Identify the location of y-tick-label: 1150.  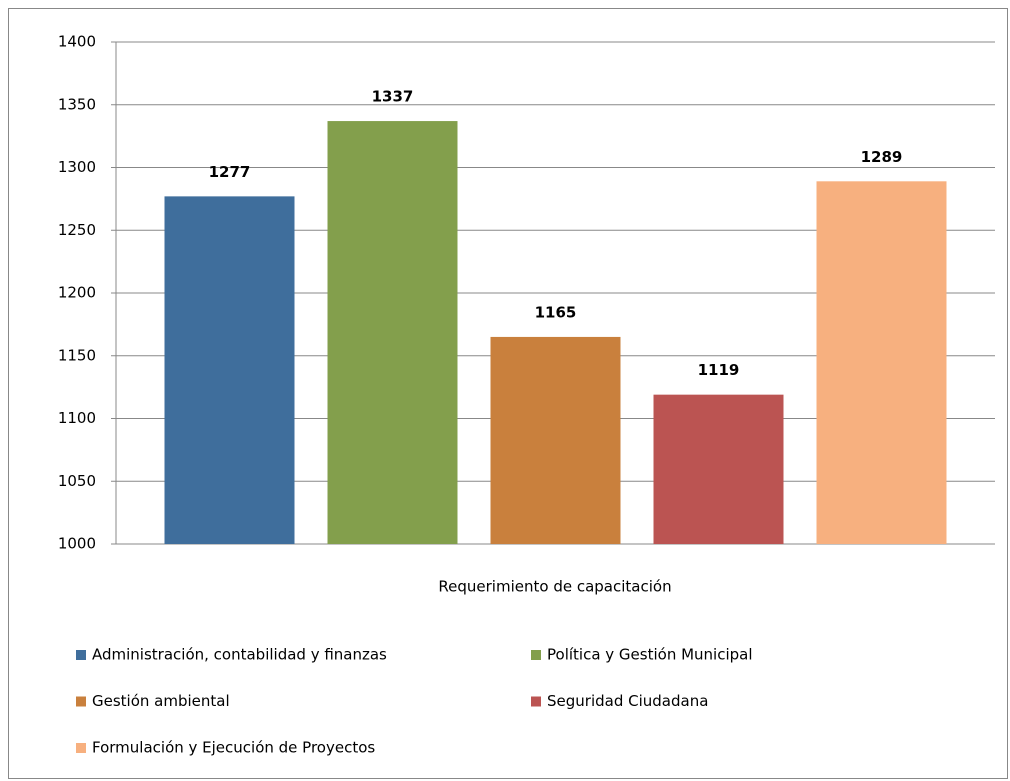
(77, 355).